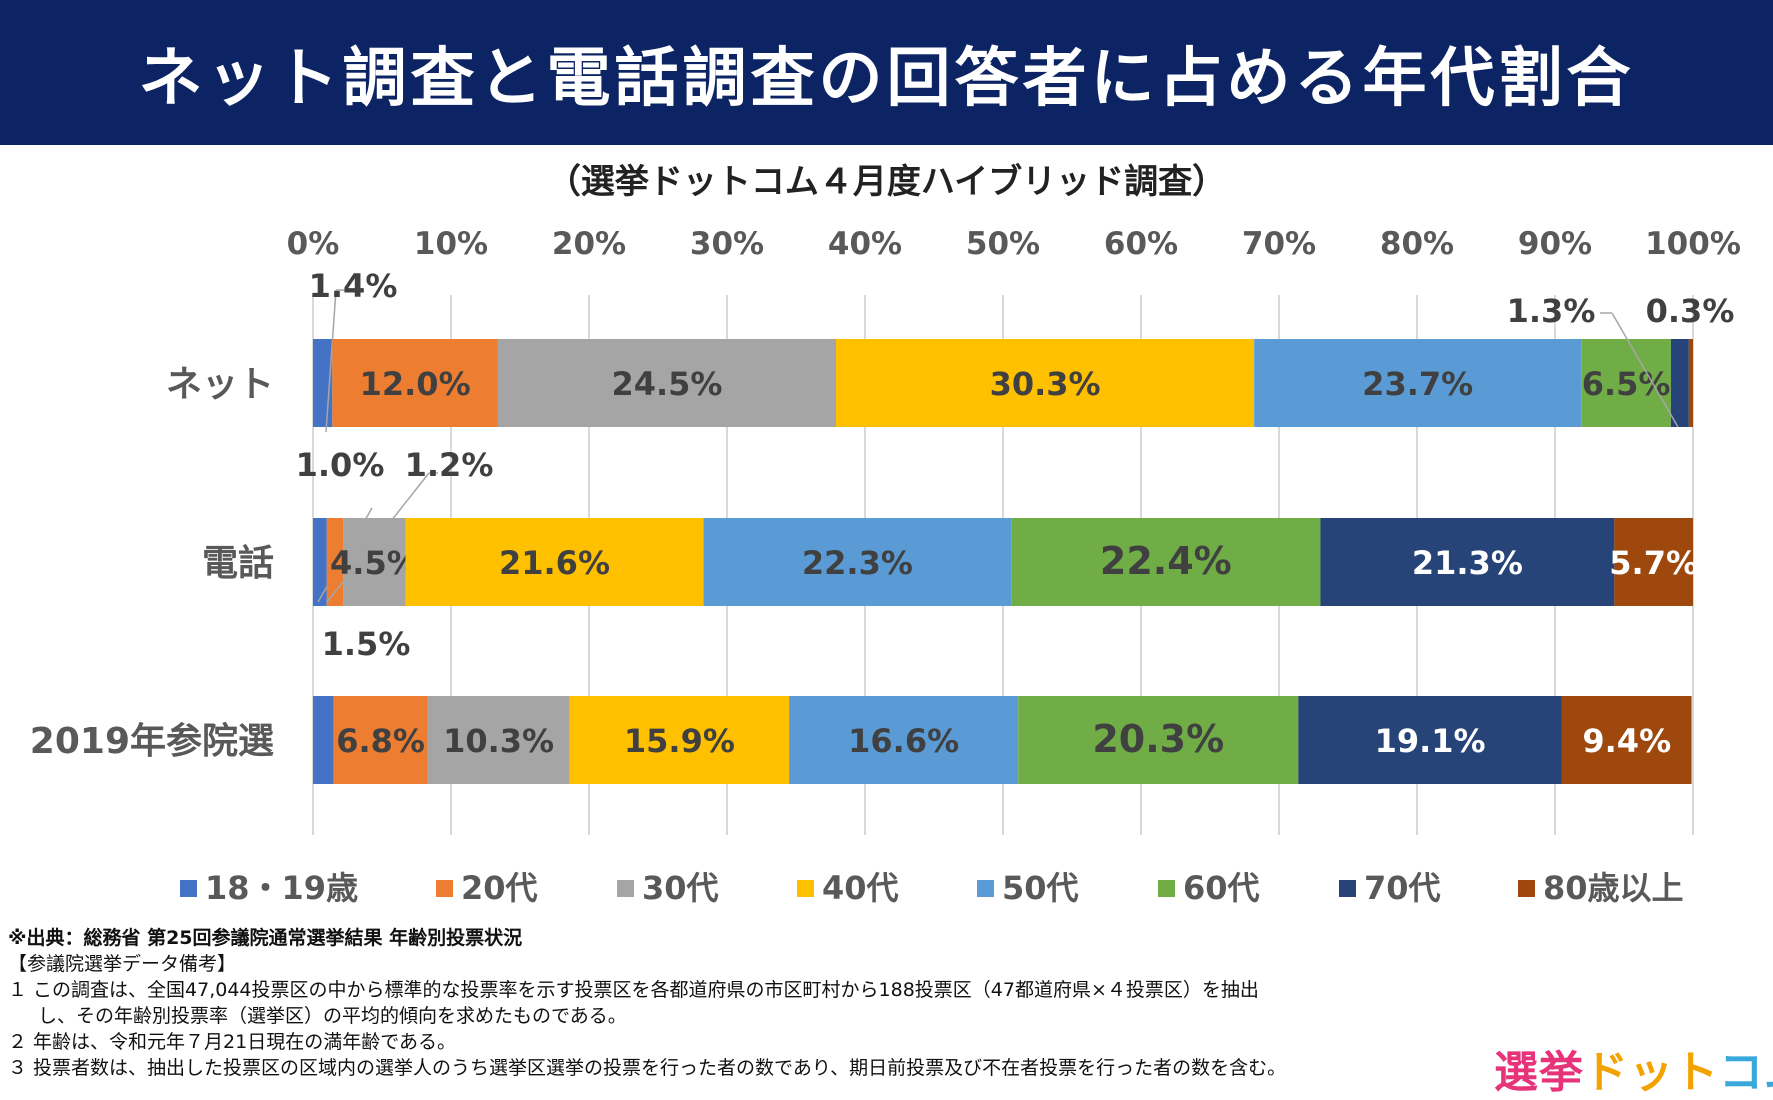  I want to click on title-banner: ネット調査と電話調査の回答者に占める年代割合, so click(886, 72).